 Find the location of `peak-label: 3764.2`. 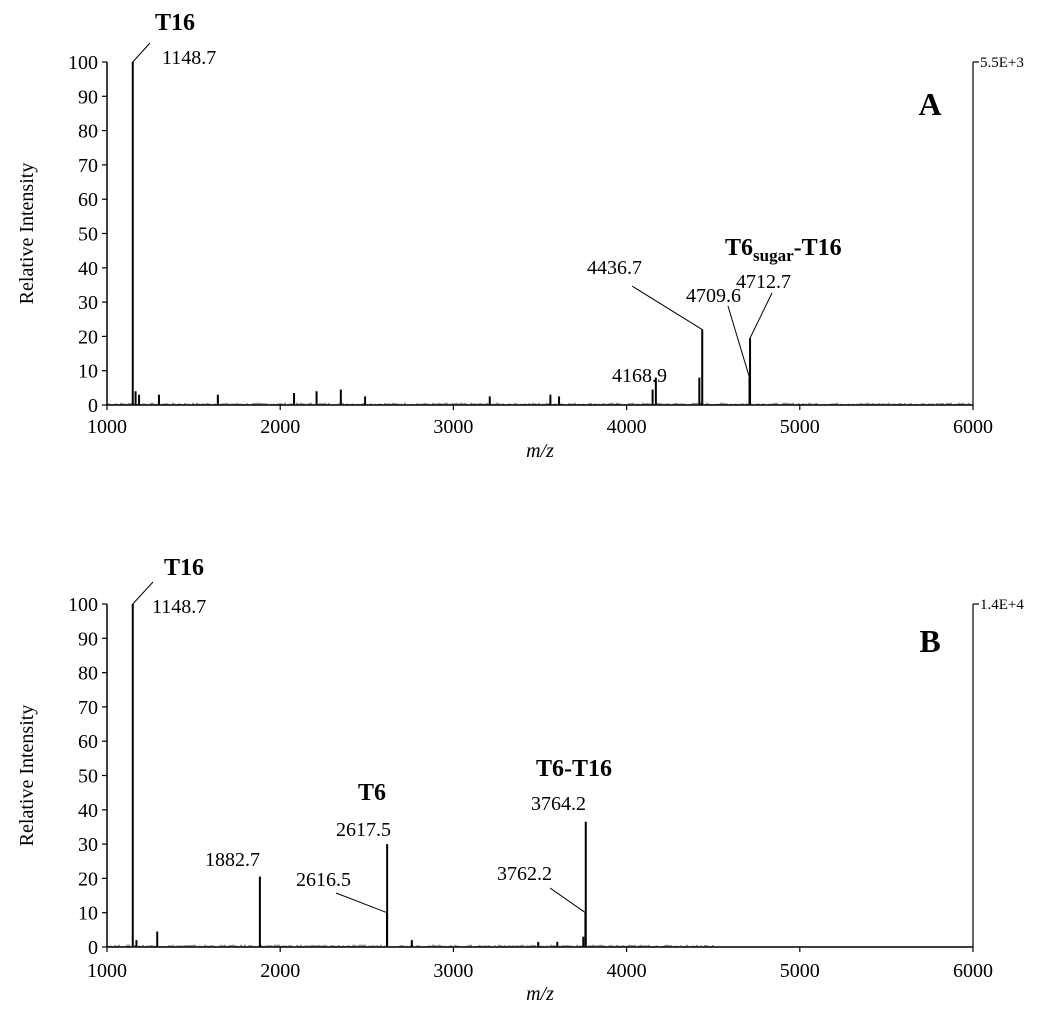

peak-label: 3764.2 is located at coordinates (558, 804).